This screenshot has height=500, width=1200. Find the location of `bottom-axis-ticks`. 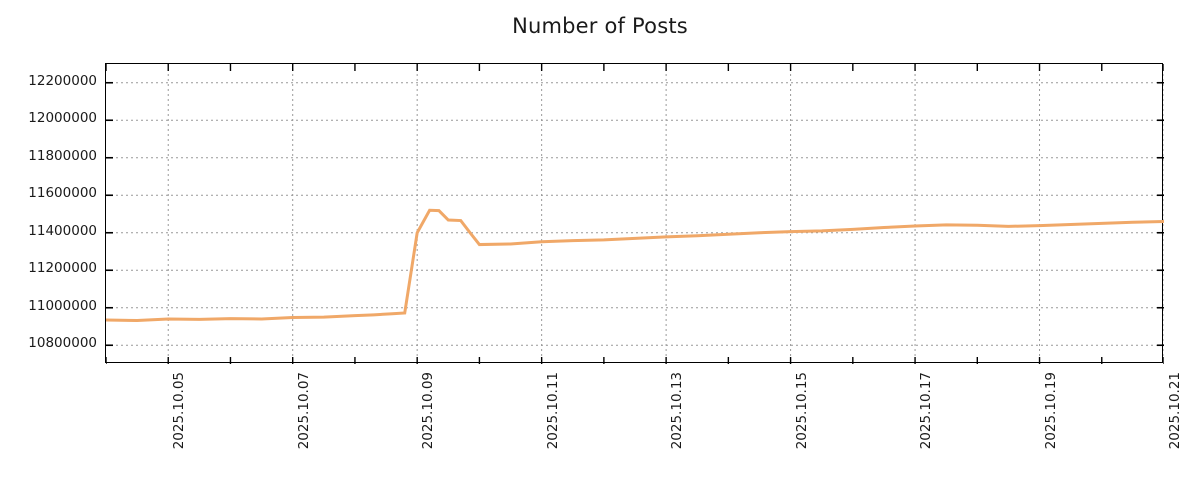

bottom-axis-ticks is located at coordinates (635, 360).